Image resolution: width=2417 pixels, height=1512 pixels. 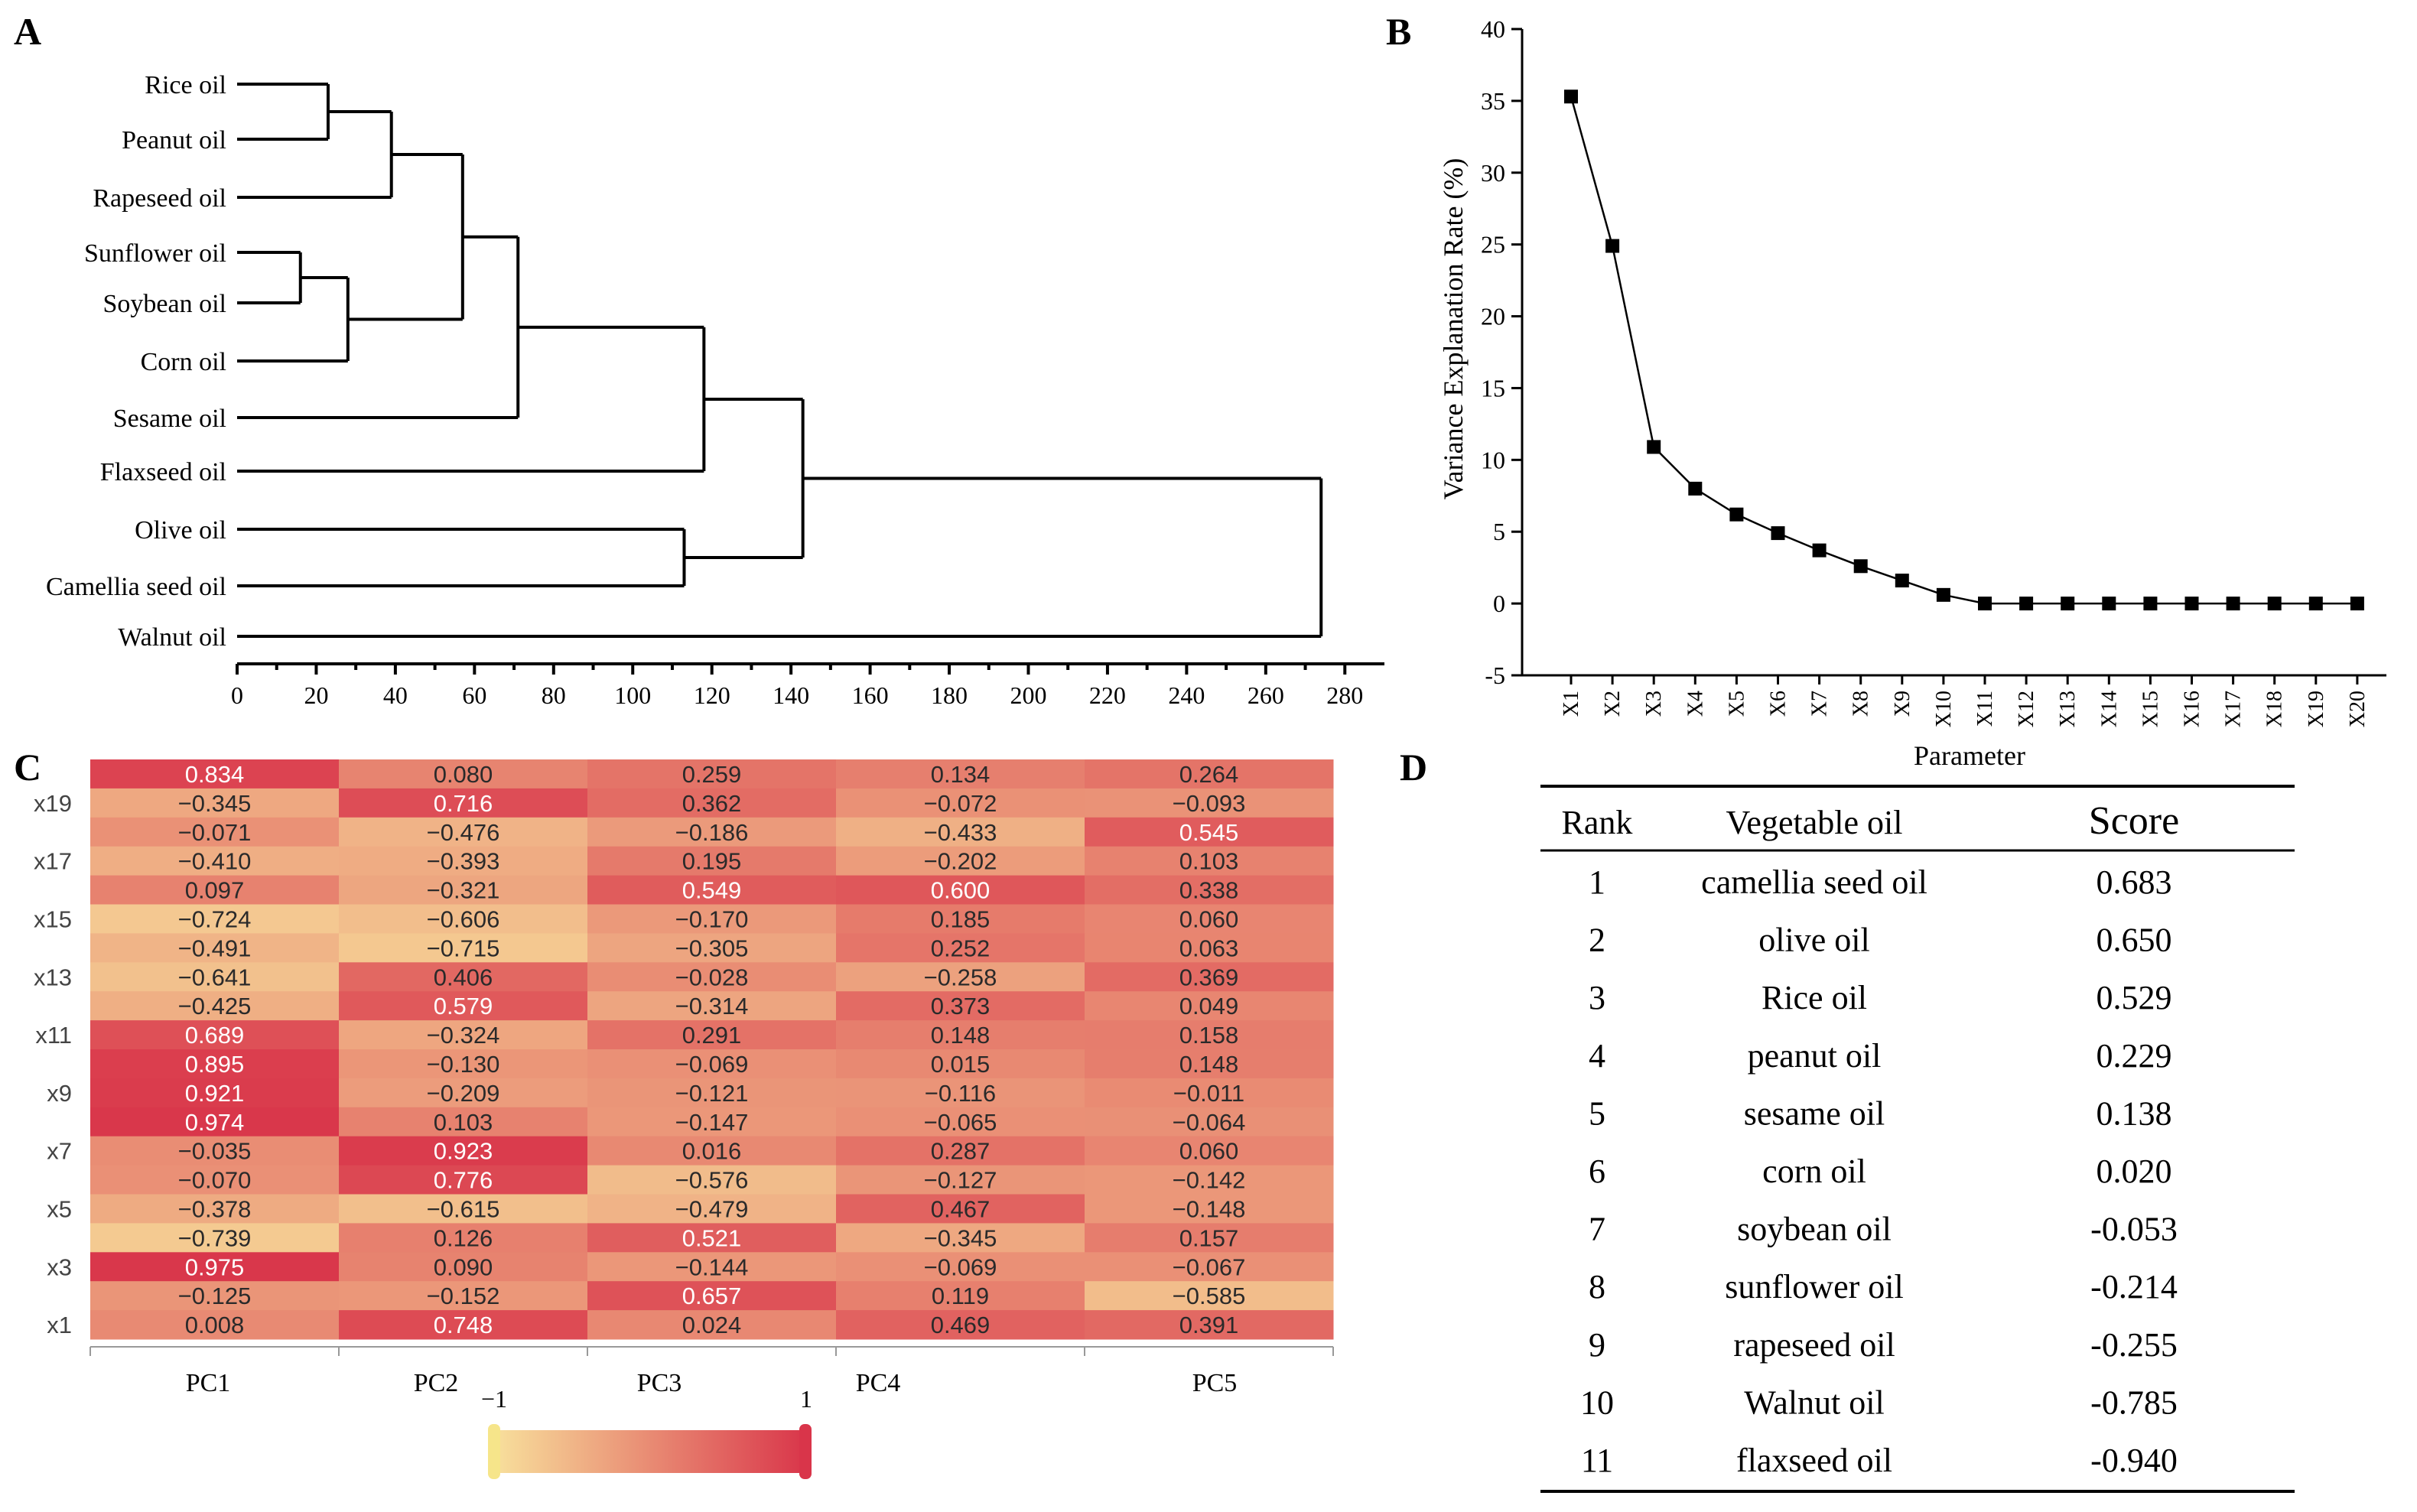 I want to click on heatmap-row-label: x19, so click(x=53, y=803).